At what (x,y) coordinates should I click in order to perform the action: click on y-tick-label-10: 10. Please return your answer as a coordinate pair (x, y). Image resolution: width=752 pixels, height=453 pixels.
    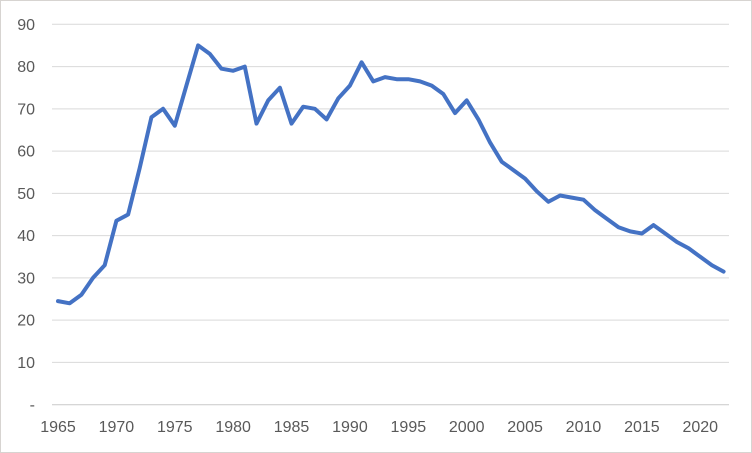
    Looking at the image, I should click on (26, 363).